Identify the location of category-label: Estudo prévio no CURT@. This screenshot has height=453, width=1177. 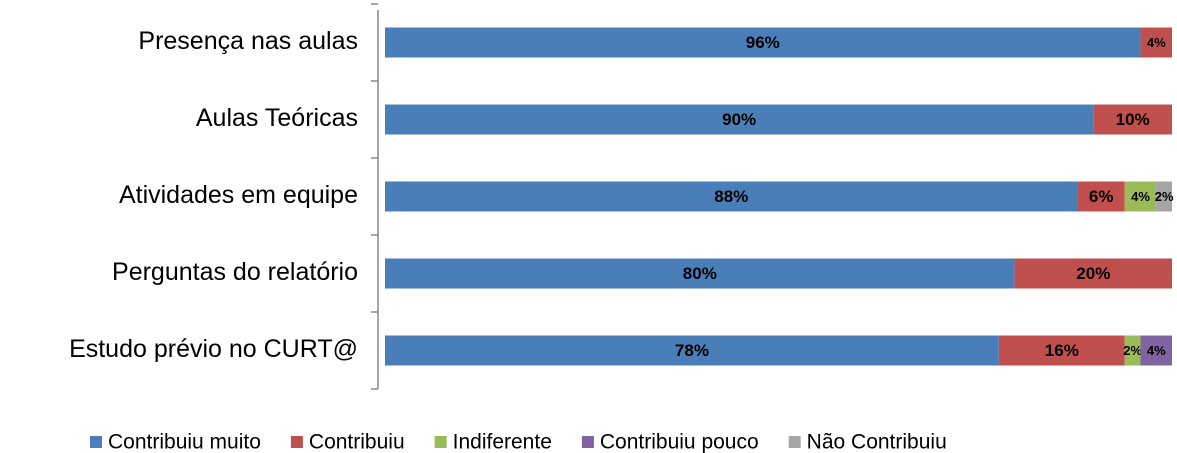
(213, 349).